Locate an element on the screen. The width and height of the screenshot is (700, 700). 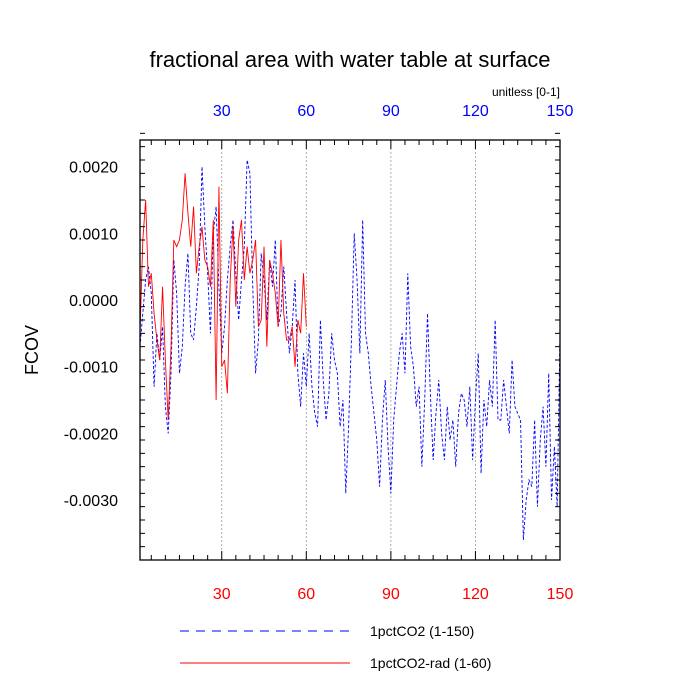
y-tick-label: -0.0030 is located at coordinates (91, 501).